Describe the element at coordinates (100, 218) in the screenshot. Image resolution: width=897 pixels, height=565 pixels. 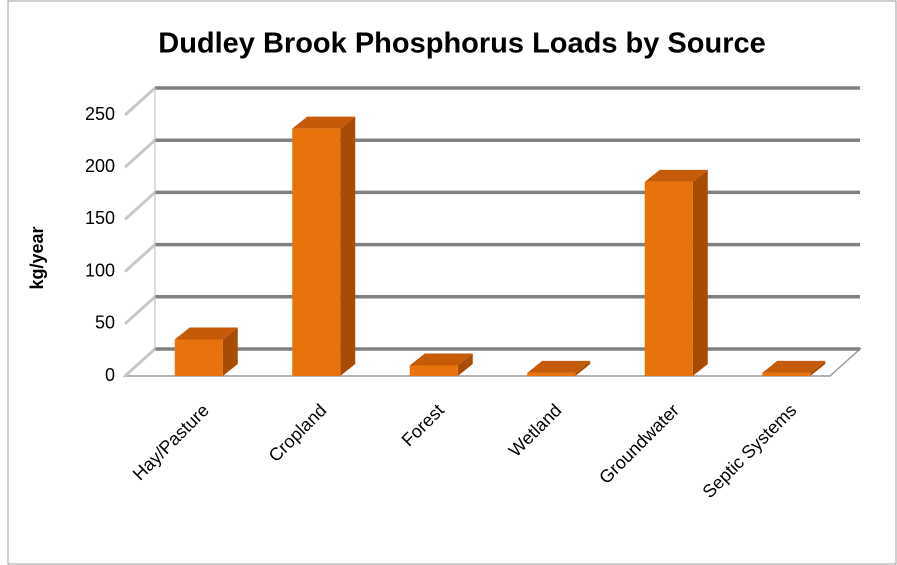
I see `y-tick-label: 150` at that location.